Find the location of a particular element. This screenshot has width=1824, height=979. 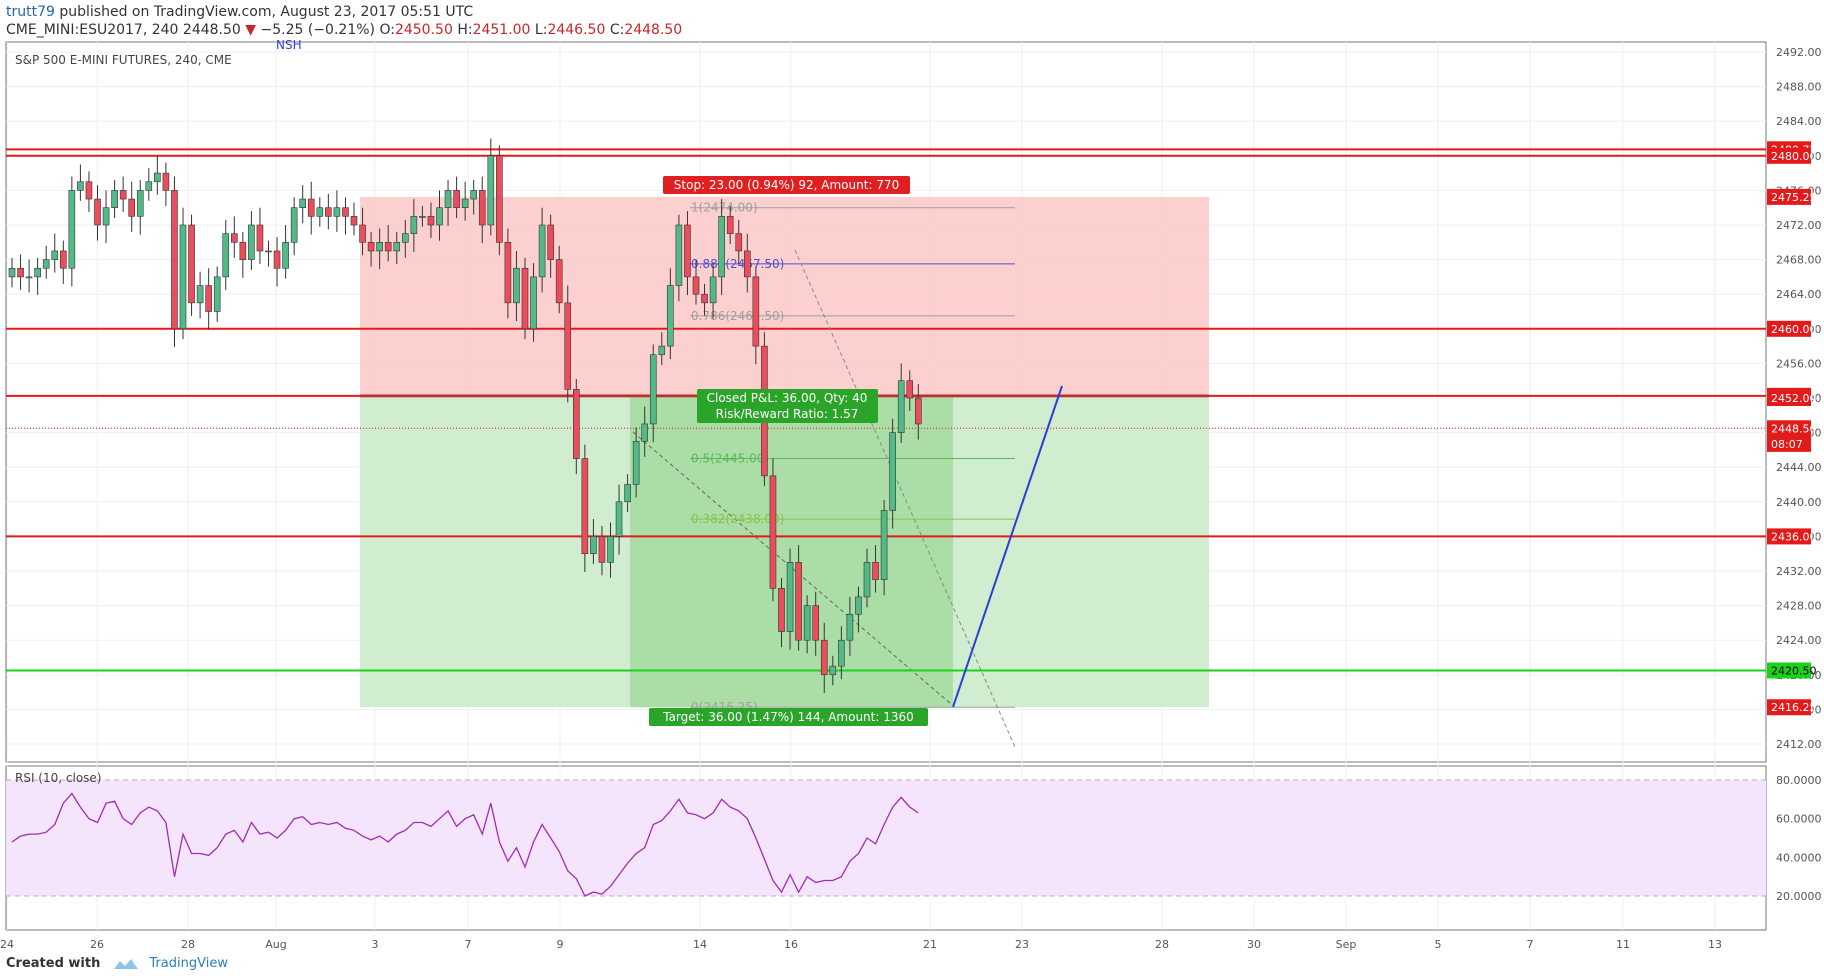

y-tick-label: 2444.00 is located at coordinates (1799, 467).